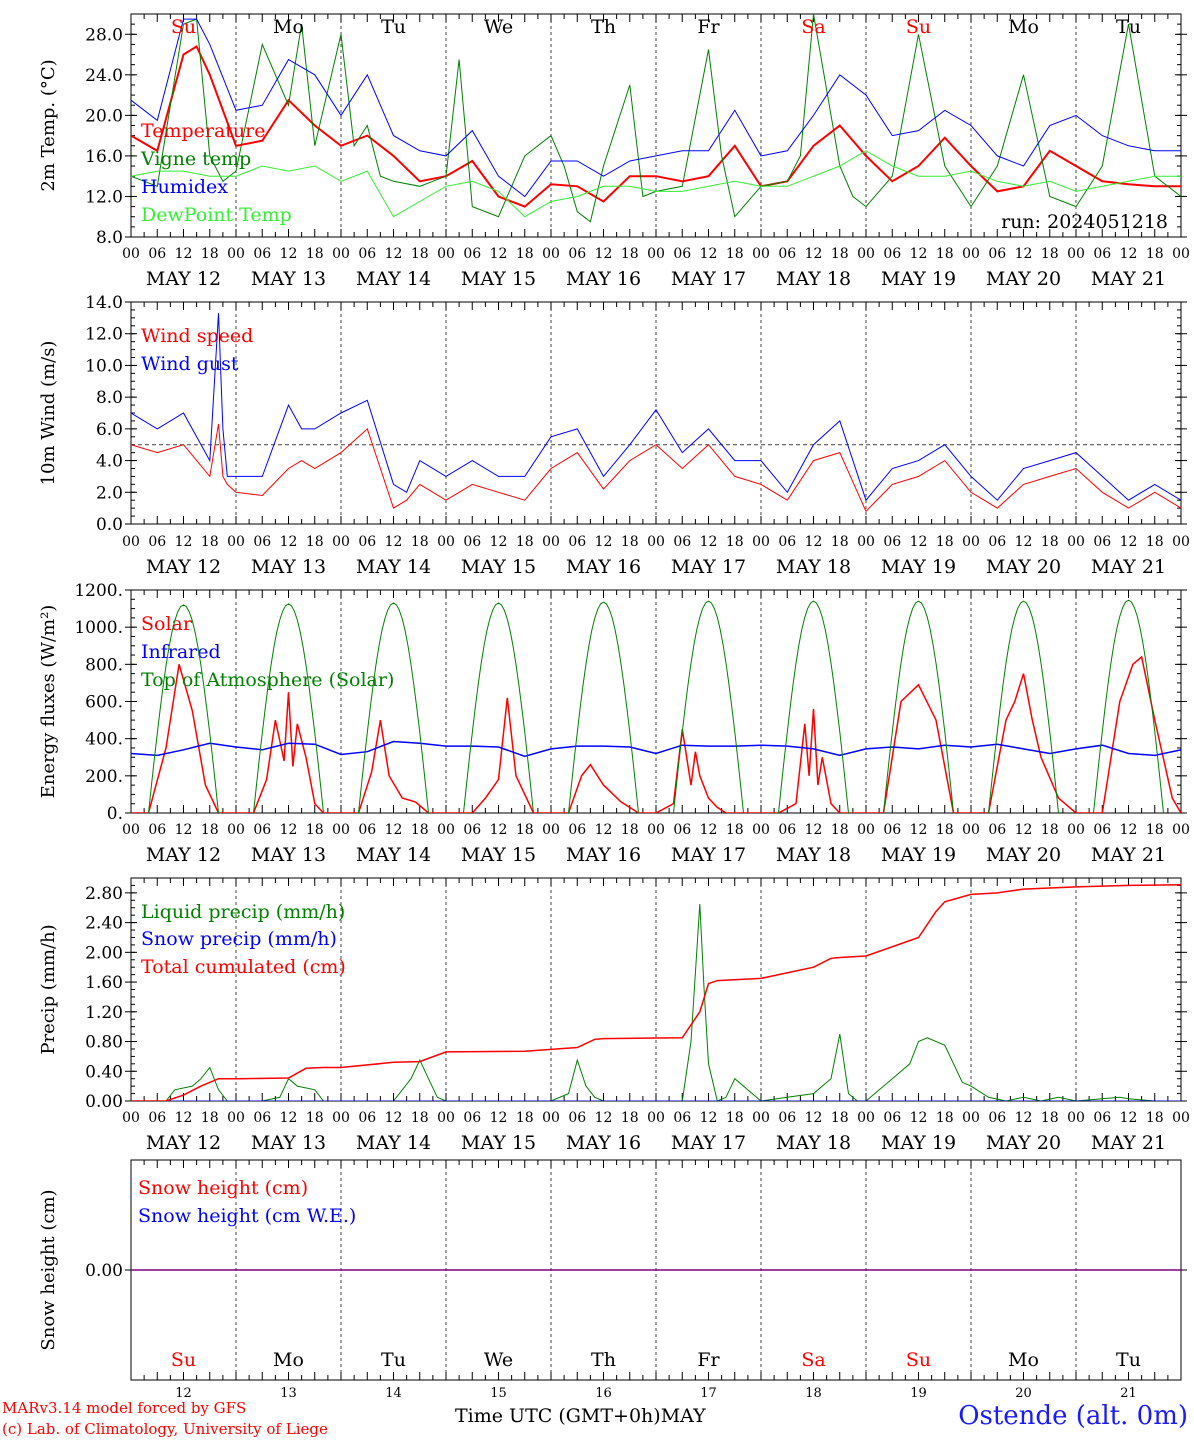 The height and width of the screenshot is (1440, 1194). I want to click on y-tick-label: 400., so click(104, 740).